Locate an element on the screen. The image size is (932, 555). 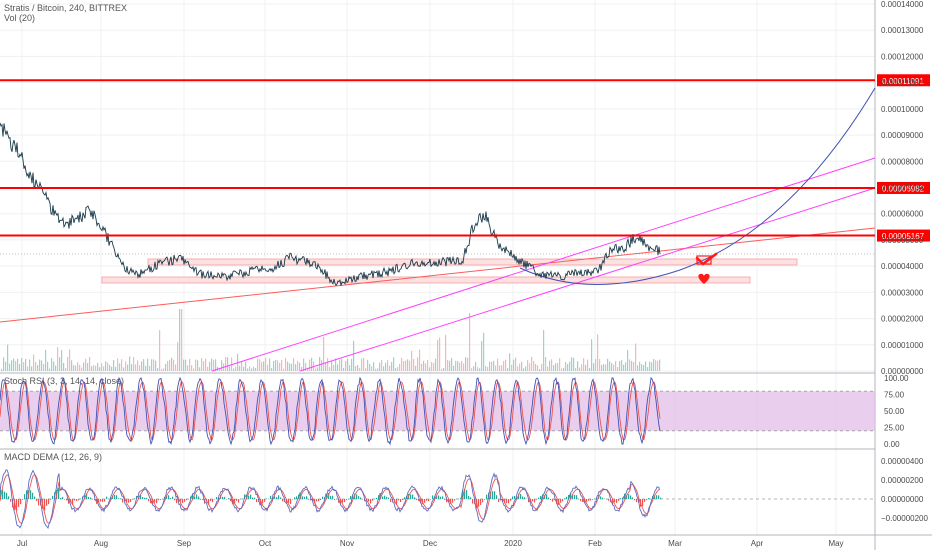
time-tick-label: Oct is located at coordinates (265, 543).